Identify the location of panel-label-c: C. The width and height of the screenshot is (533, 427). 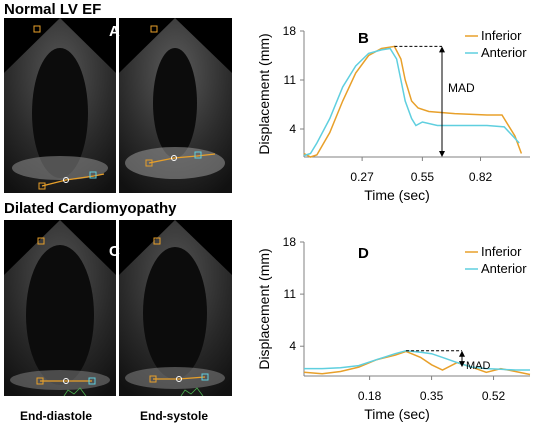
(114, 251).